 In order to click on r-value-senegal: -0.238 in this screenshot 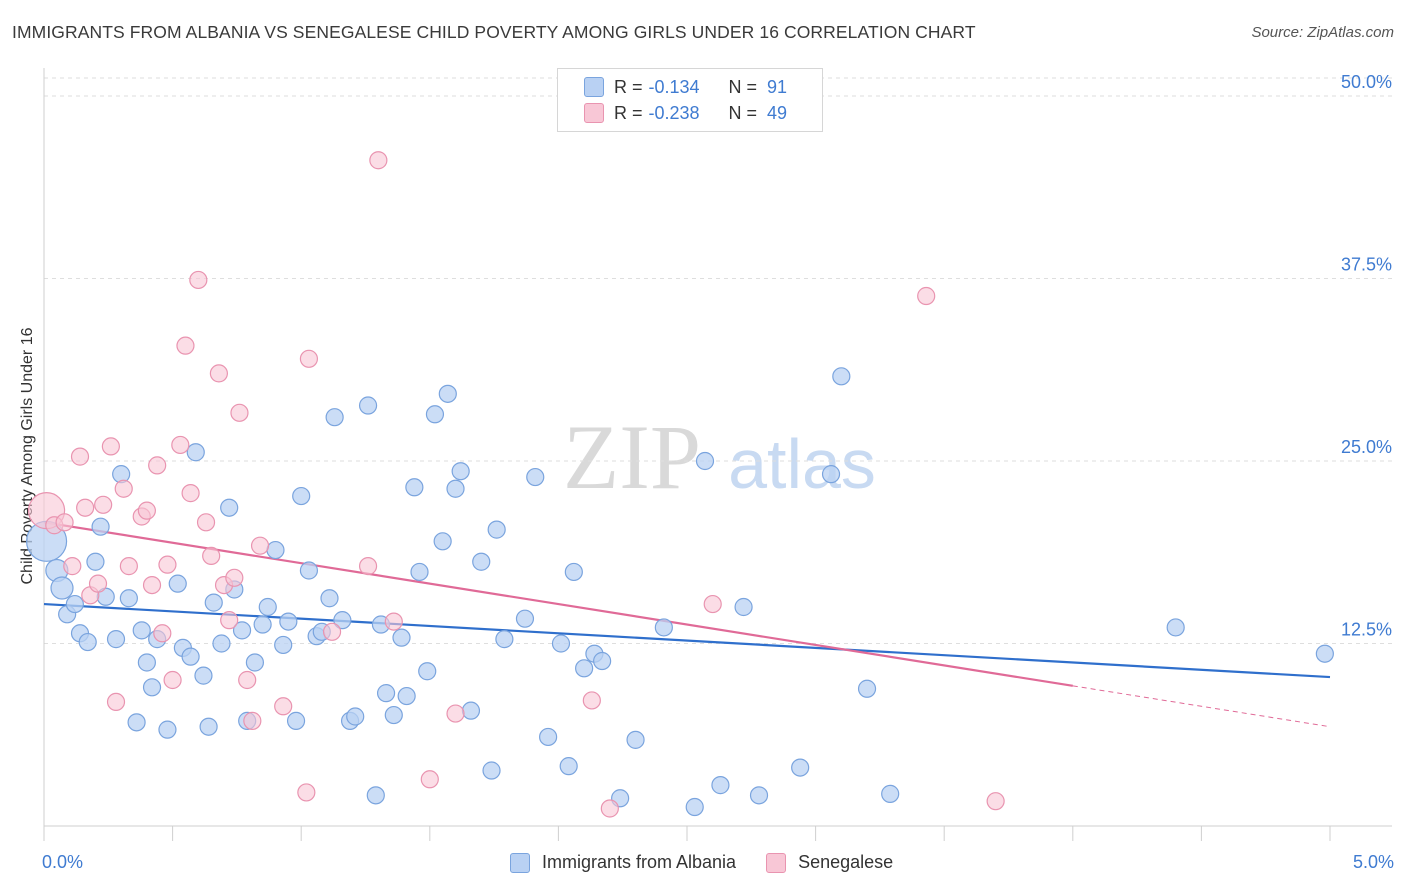, I will do `click(674, 112)`.